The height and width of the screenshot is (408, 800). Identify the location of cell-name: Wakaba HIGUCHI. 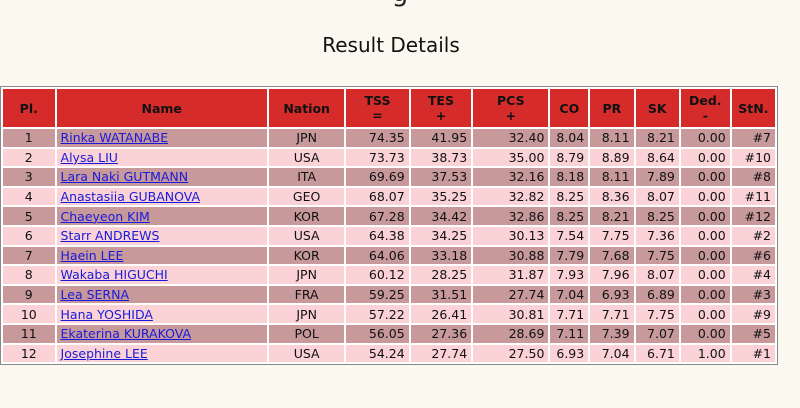
(161, 275).